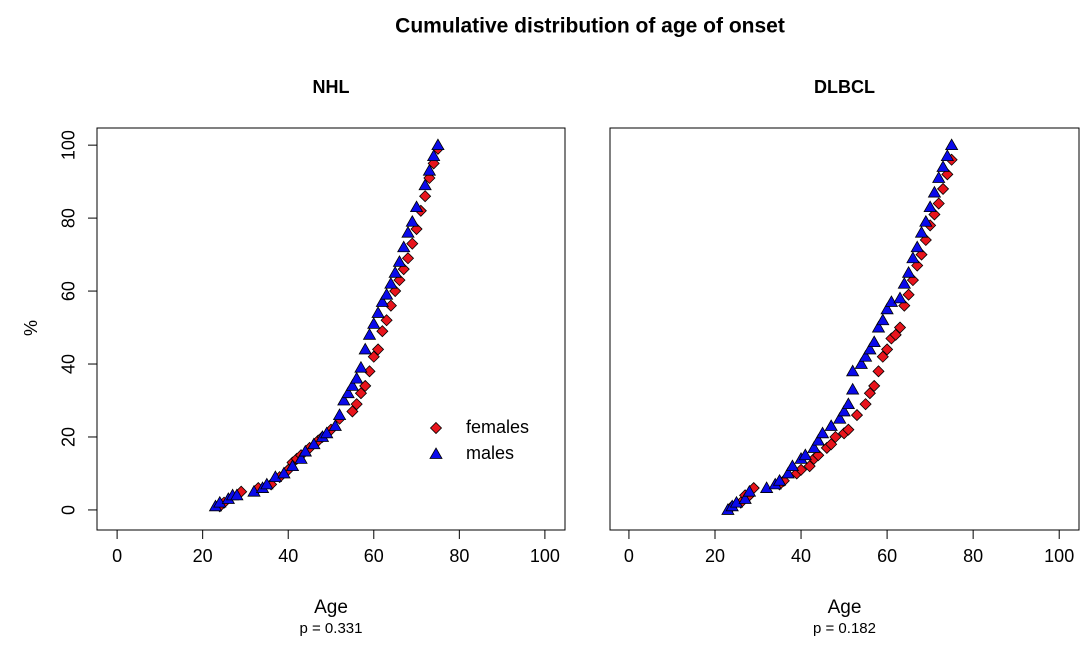 The image size is (1082, 648). I want to click on y-axis-label: %, so click(31, 328).